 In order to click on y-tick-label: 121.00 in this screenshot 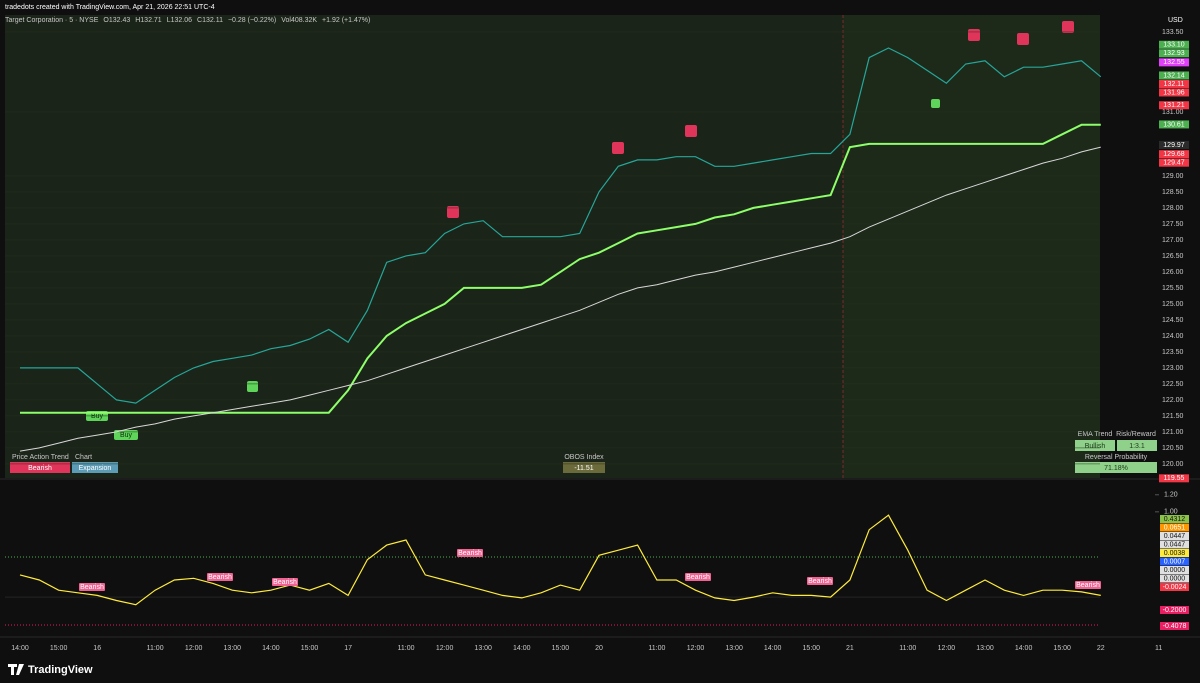, I will do `click(1173, 432)`.